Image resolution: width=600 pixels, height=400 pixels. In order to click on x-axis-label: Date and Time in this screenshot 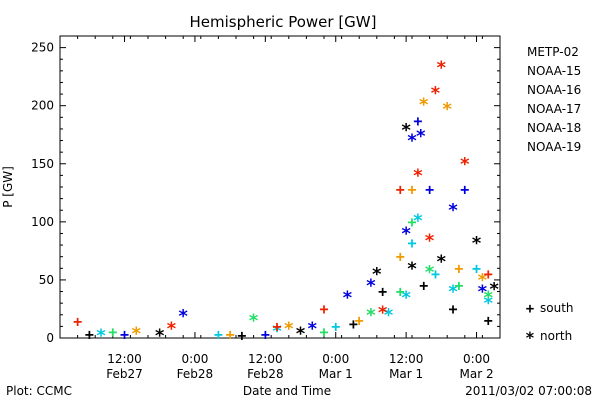, I will do `click(287, 391)`.